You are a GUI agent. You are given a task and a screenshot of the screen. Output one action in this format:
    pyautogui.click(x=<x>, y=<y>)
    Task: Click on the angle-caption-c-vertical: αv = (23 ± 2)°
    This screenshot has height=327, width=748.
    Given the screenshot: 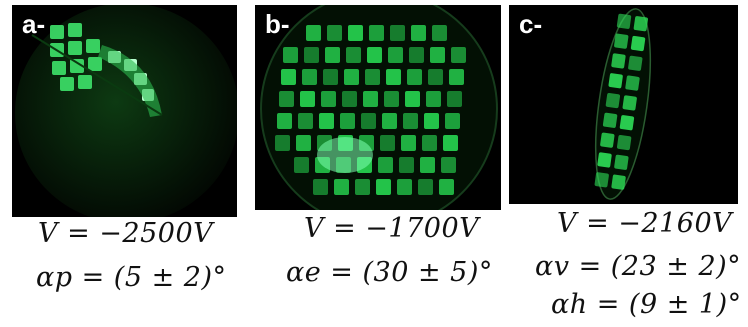 What is the action you would take?
    pyautogui.click(x=638, y=266)
    